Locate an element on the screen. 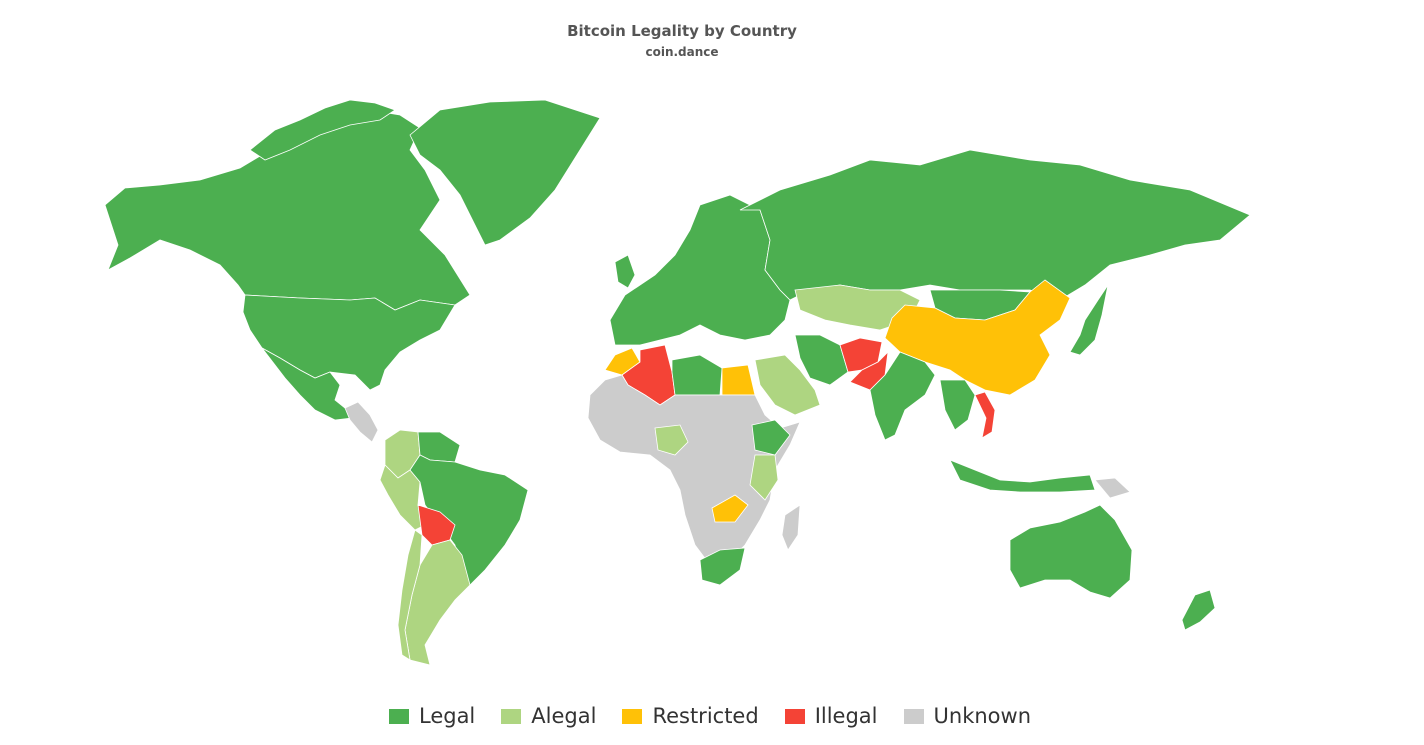 This screenshot has height=745, width=1424. region-uk is located at coordinates (625, 271).